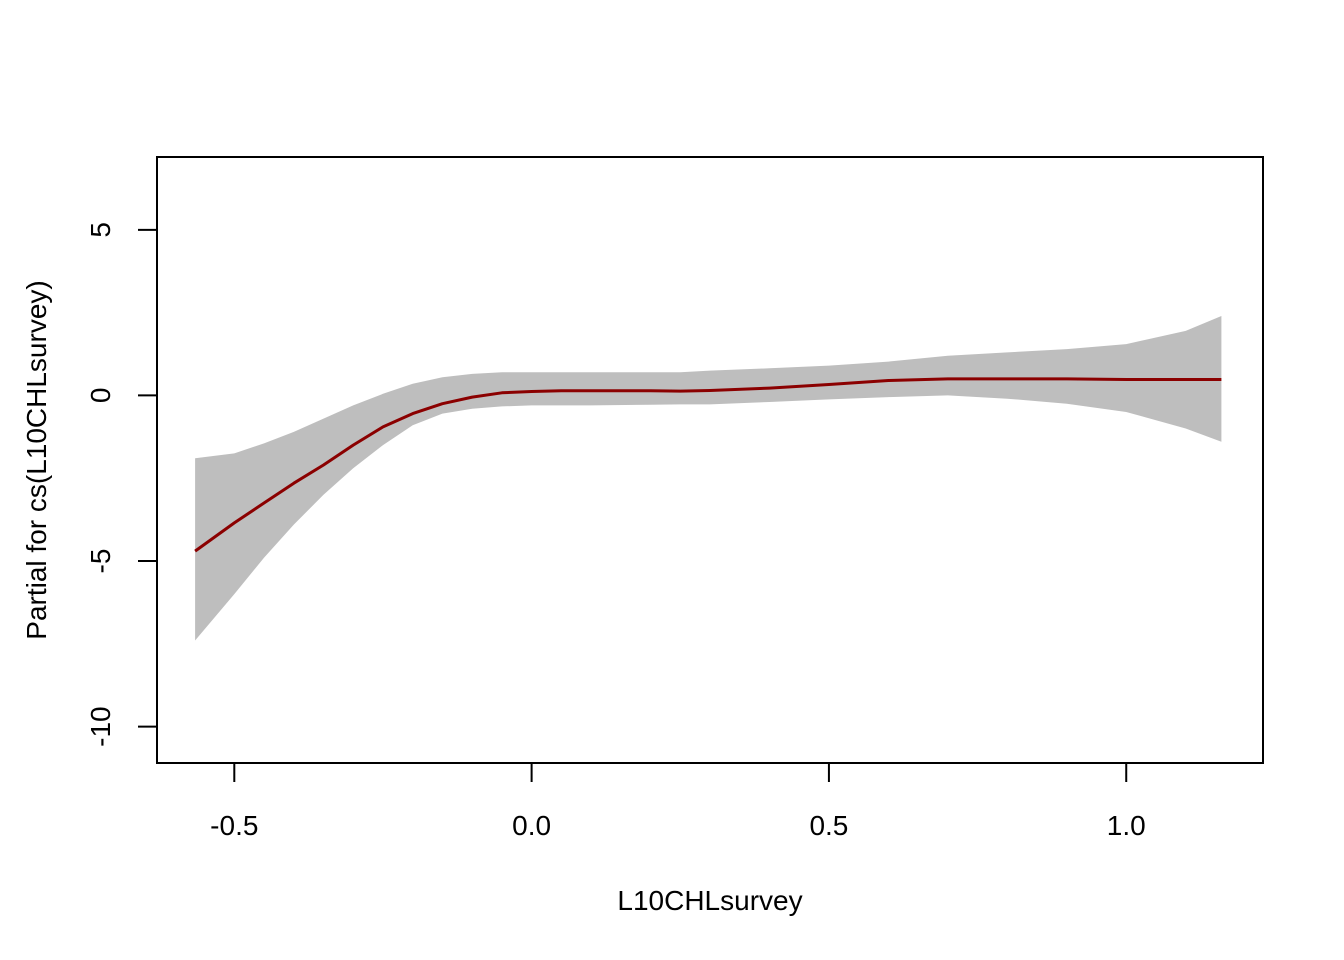 The image size is (1344, 960). Describe the element at coordinates (36, 459) in the screenshot. I see `y-axis-label: Partial for cs(L10CHLsurvey)` at that location.